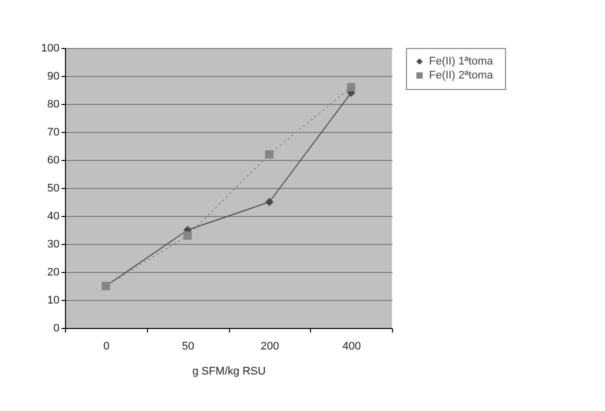 This screenshot has height=411, width=605. I want to click on y-tick-label: 0, so click(56, 328).